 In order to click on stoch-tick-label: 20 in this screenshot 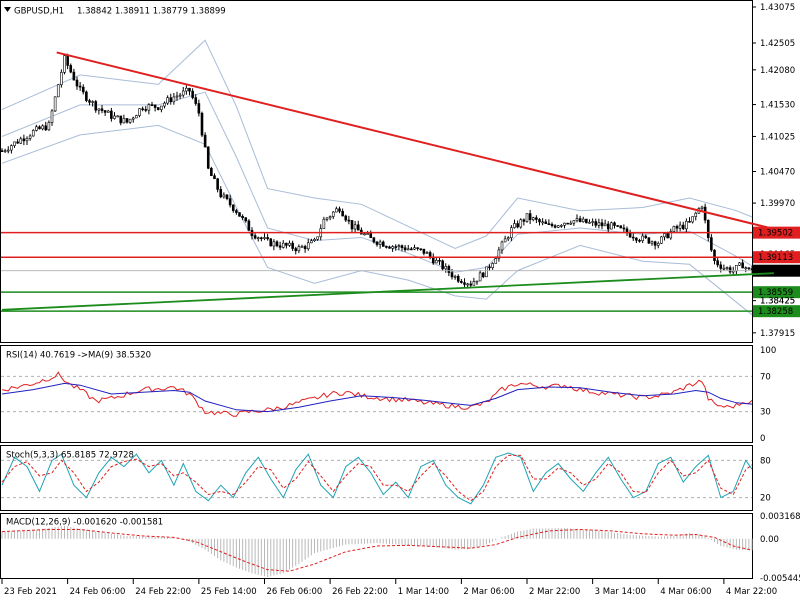, I will do `click(765, 499)`.